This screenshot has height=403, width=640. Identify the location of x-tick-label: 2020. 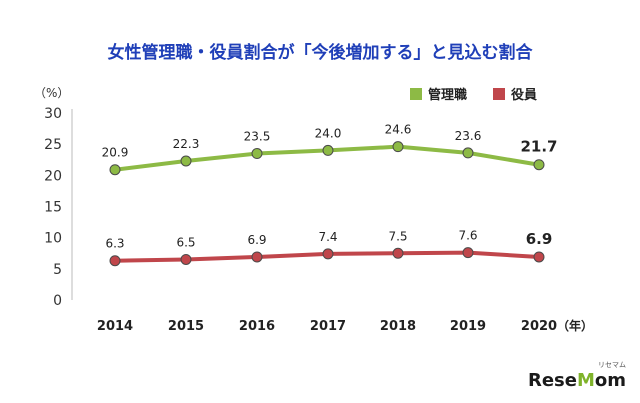
(539, 326).